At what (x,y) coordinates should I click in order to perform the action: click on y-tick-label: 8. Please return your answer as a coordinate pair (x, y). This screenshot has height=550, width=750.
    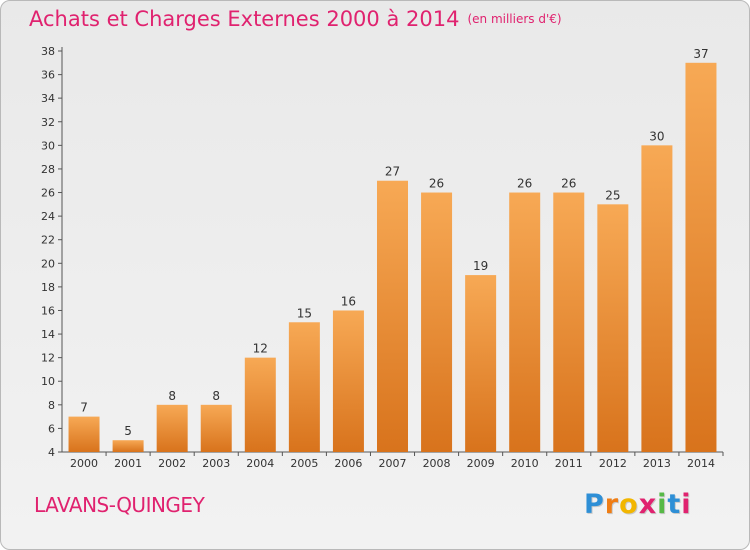
    Looking at the image, I should click on (51, 405).